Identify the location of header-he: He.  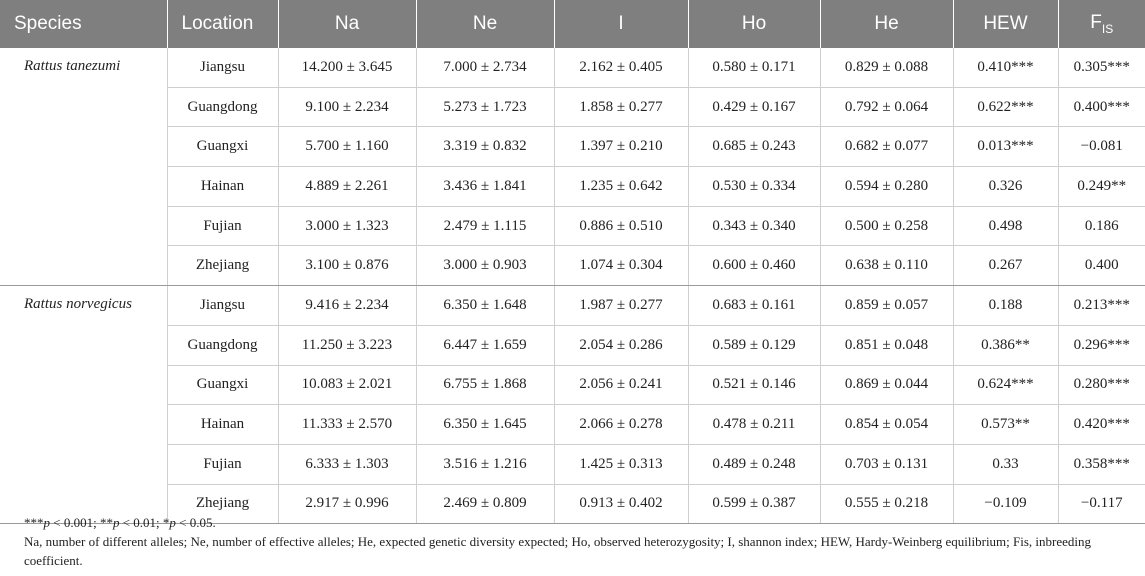
(887, 24).